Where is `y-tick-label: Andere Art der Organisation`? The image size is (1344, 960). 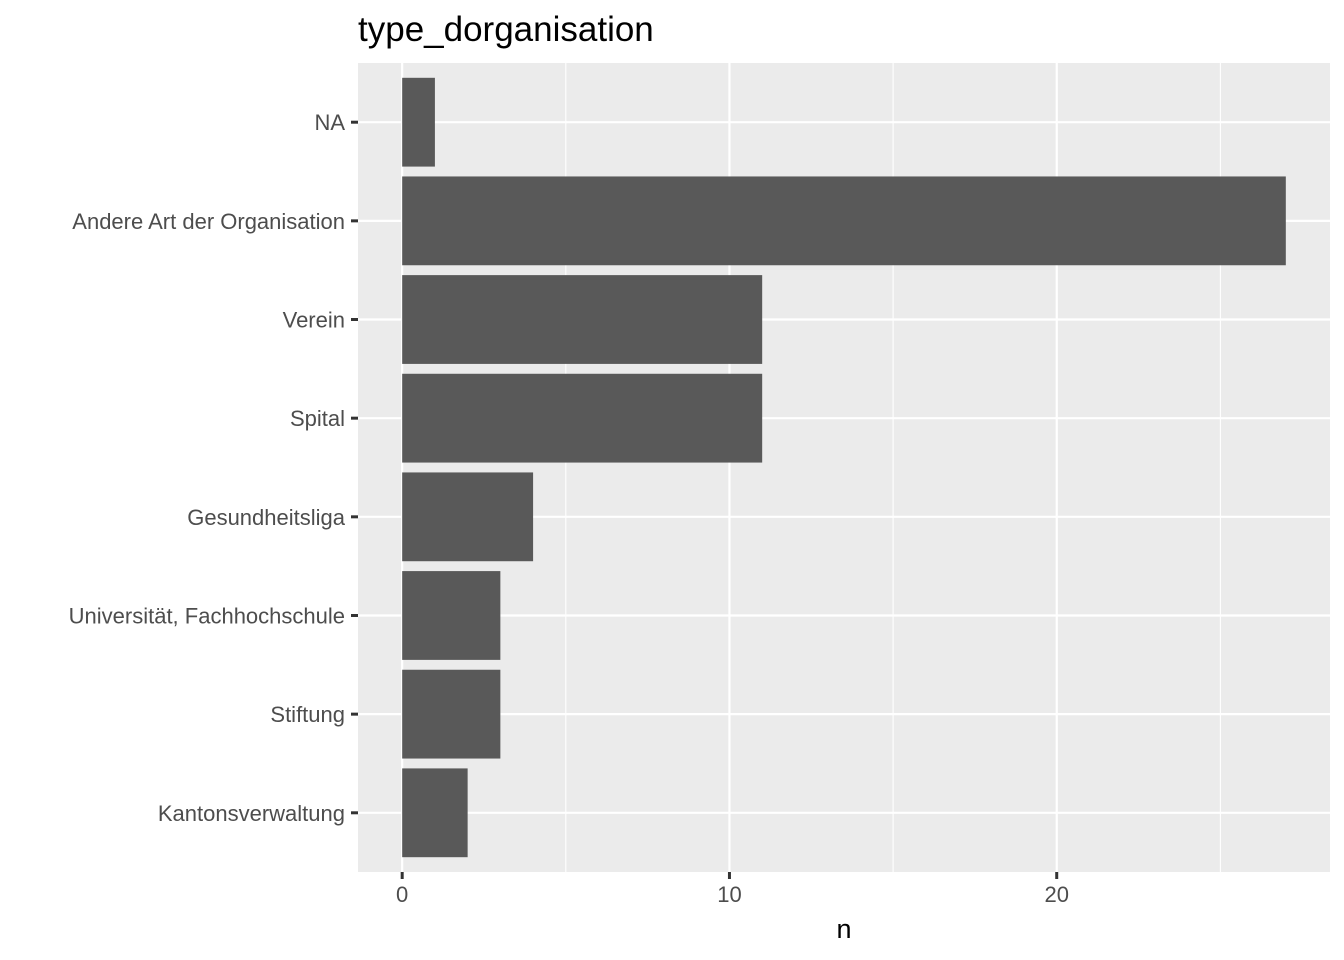
y-tick-label: Andere Art der Organisation is located at coordinates (208, 221).